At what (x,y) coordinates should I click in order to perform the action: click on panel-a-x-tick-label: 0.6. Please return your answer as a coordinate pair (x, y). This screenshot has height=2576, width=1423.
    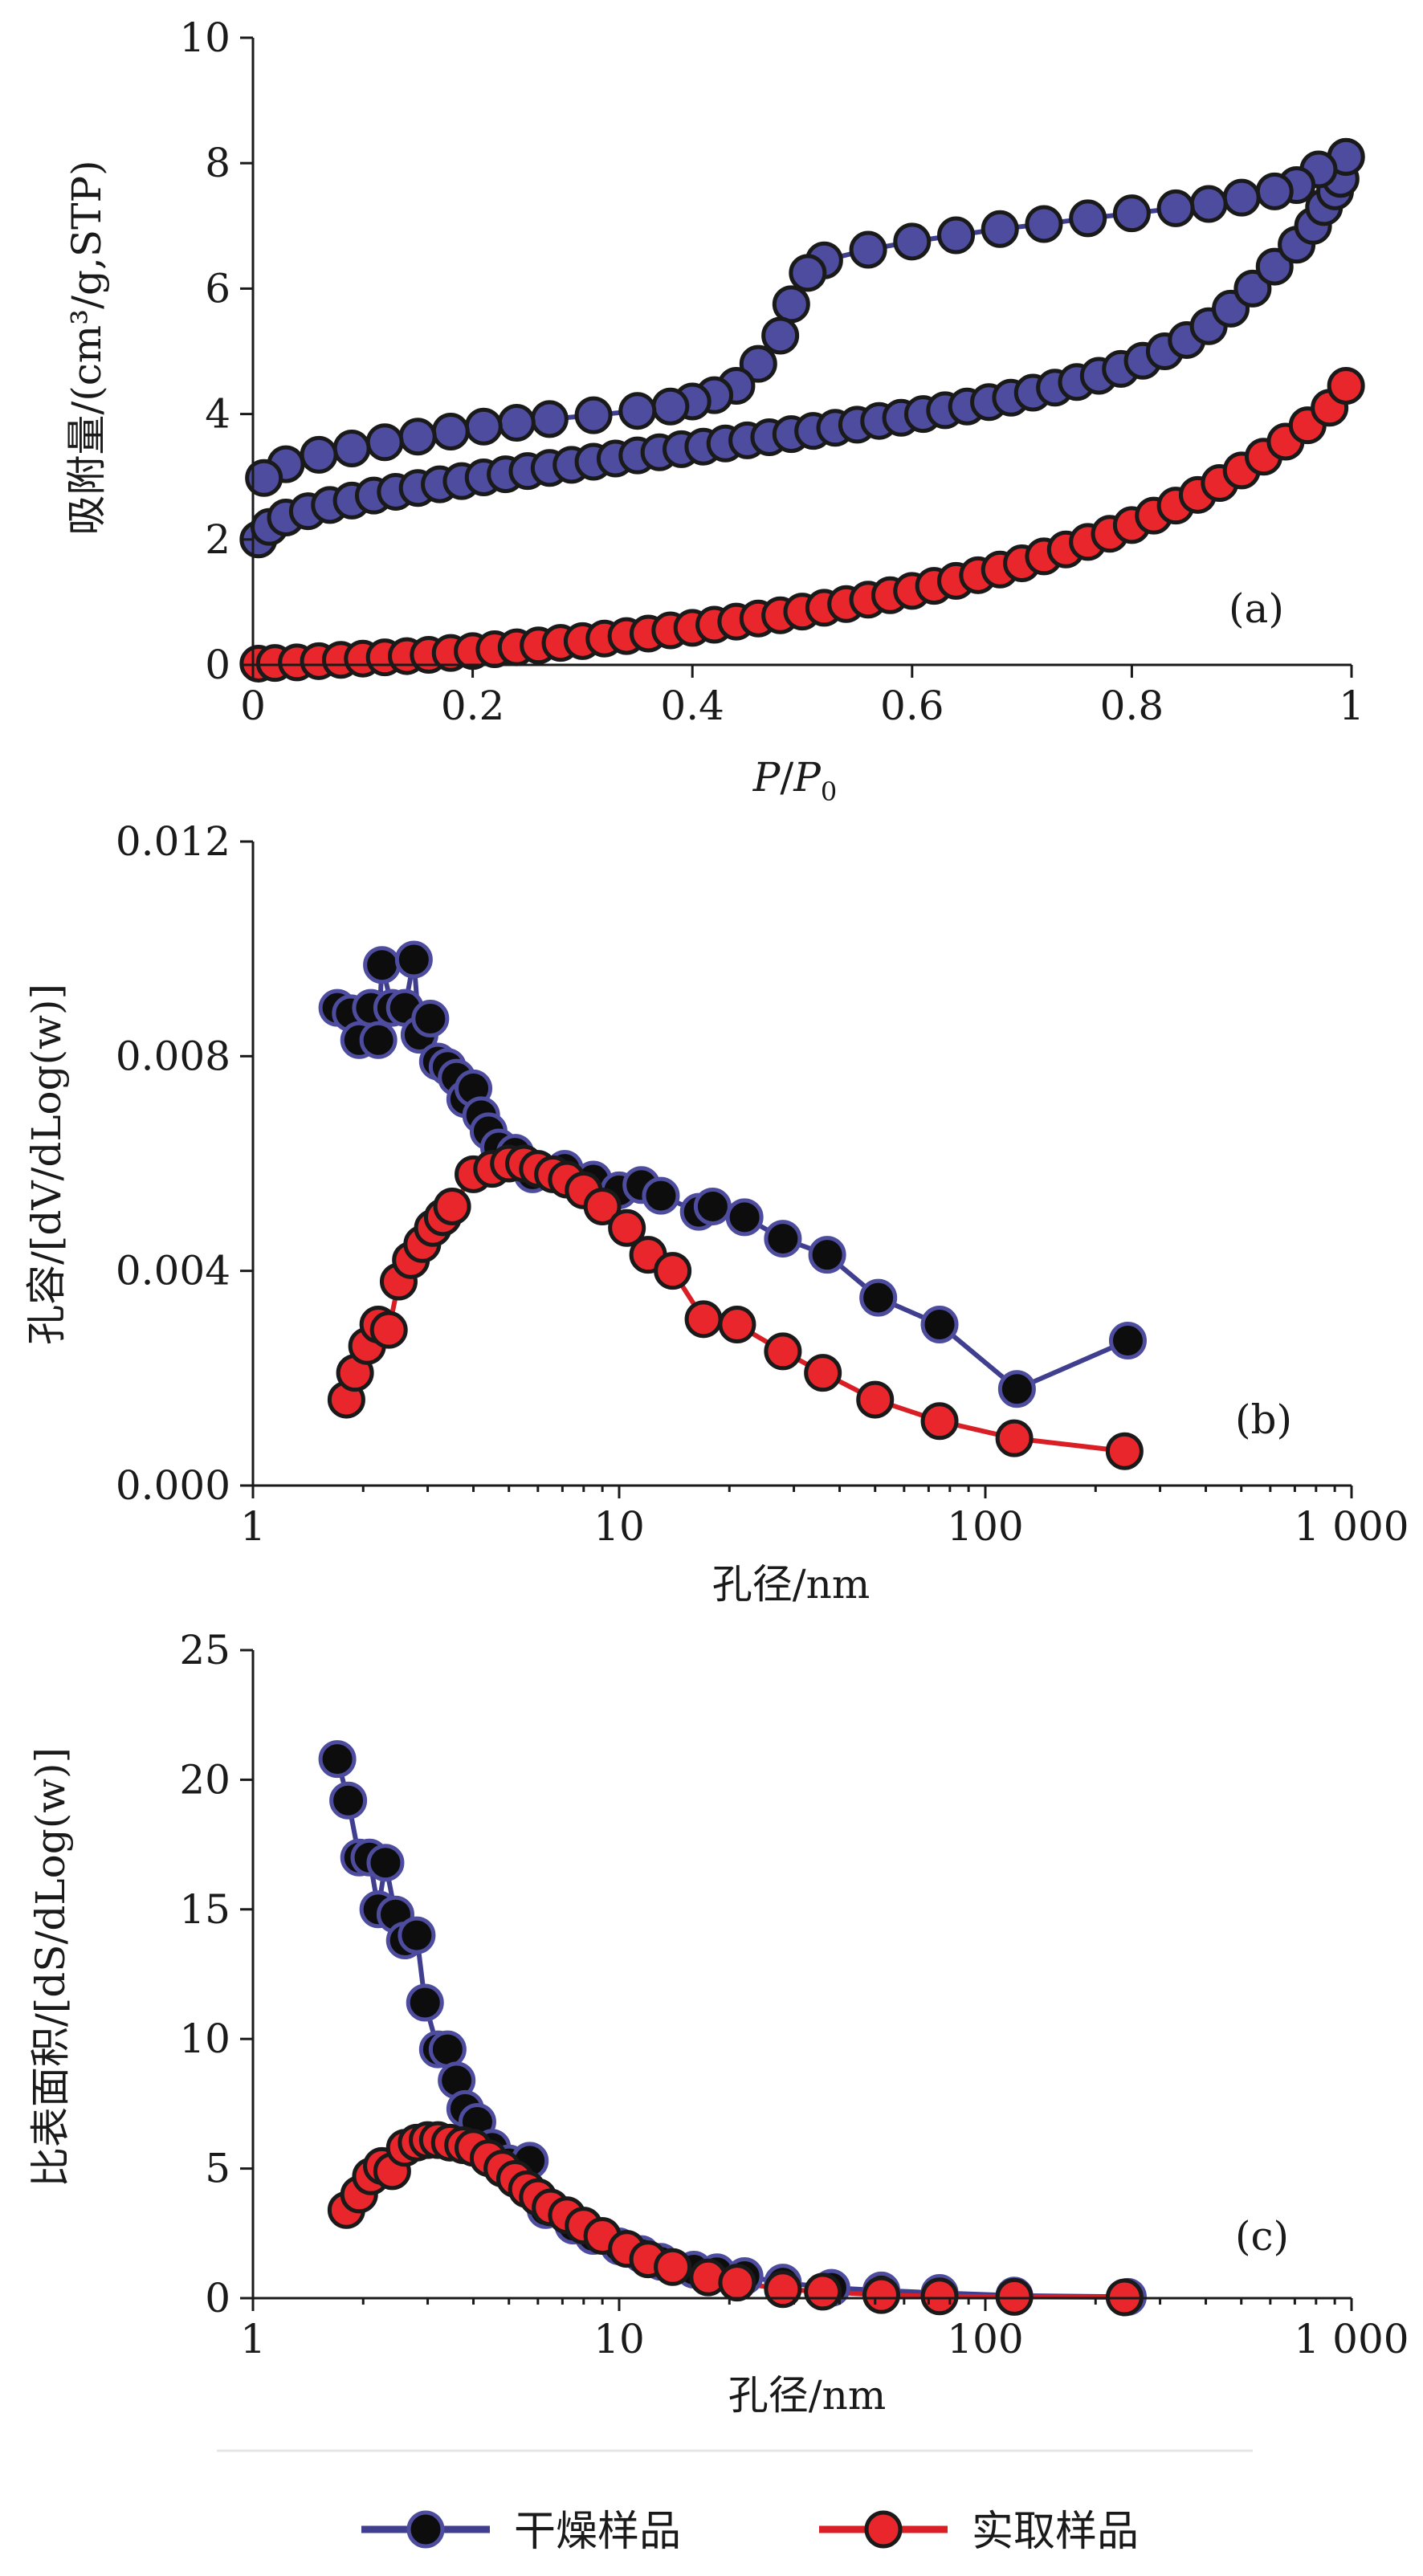
    Looking at the image, I should click on (912, 706).